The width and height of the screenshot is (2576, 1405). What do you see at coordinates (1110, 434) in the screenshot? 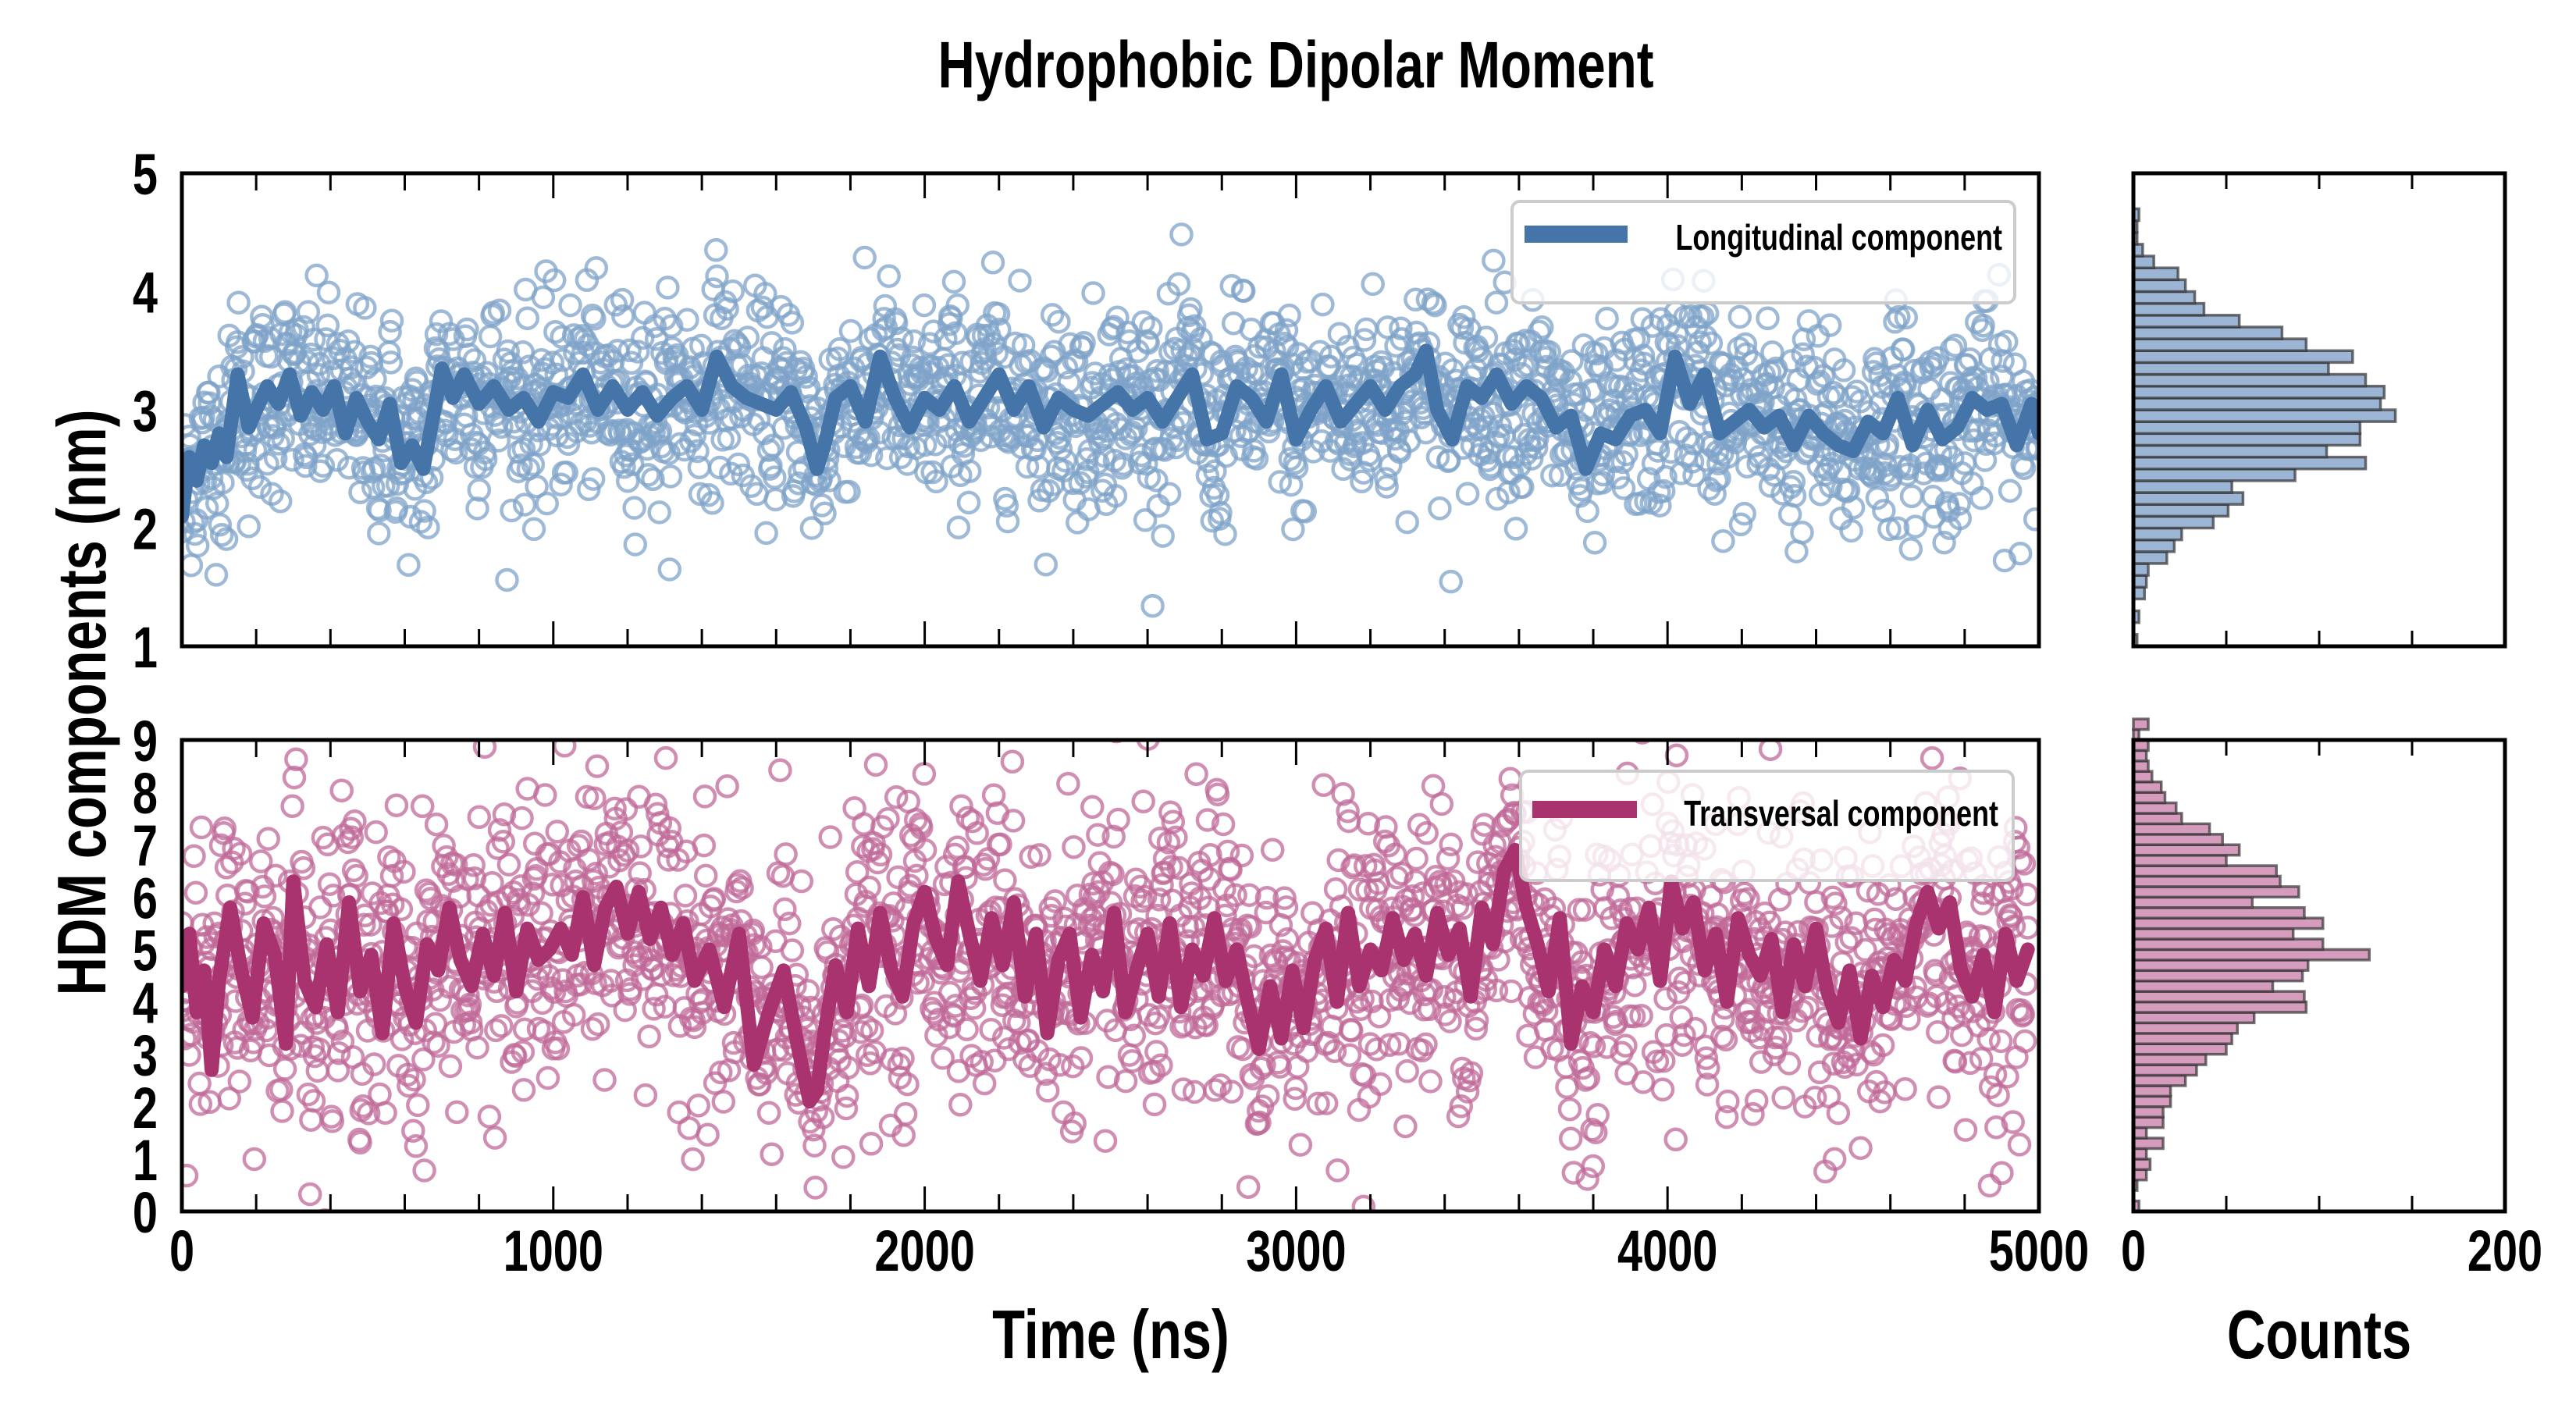
I see `running-average-line` at bounding box center [1110, 434].